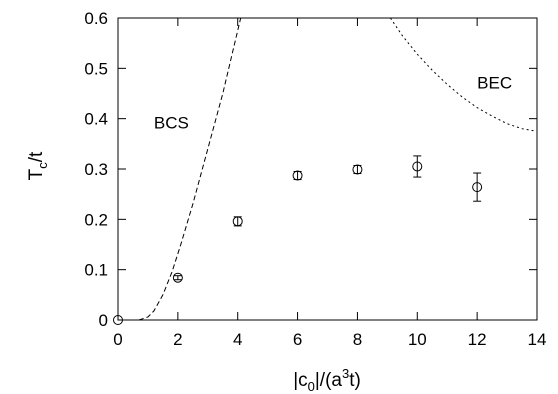  What do you see at coordinates (237, 339) in the screenshot?
I see `x-tick-label: 4` at bounding box center [237, 339].